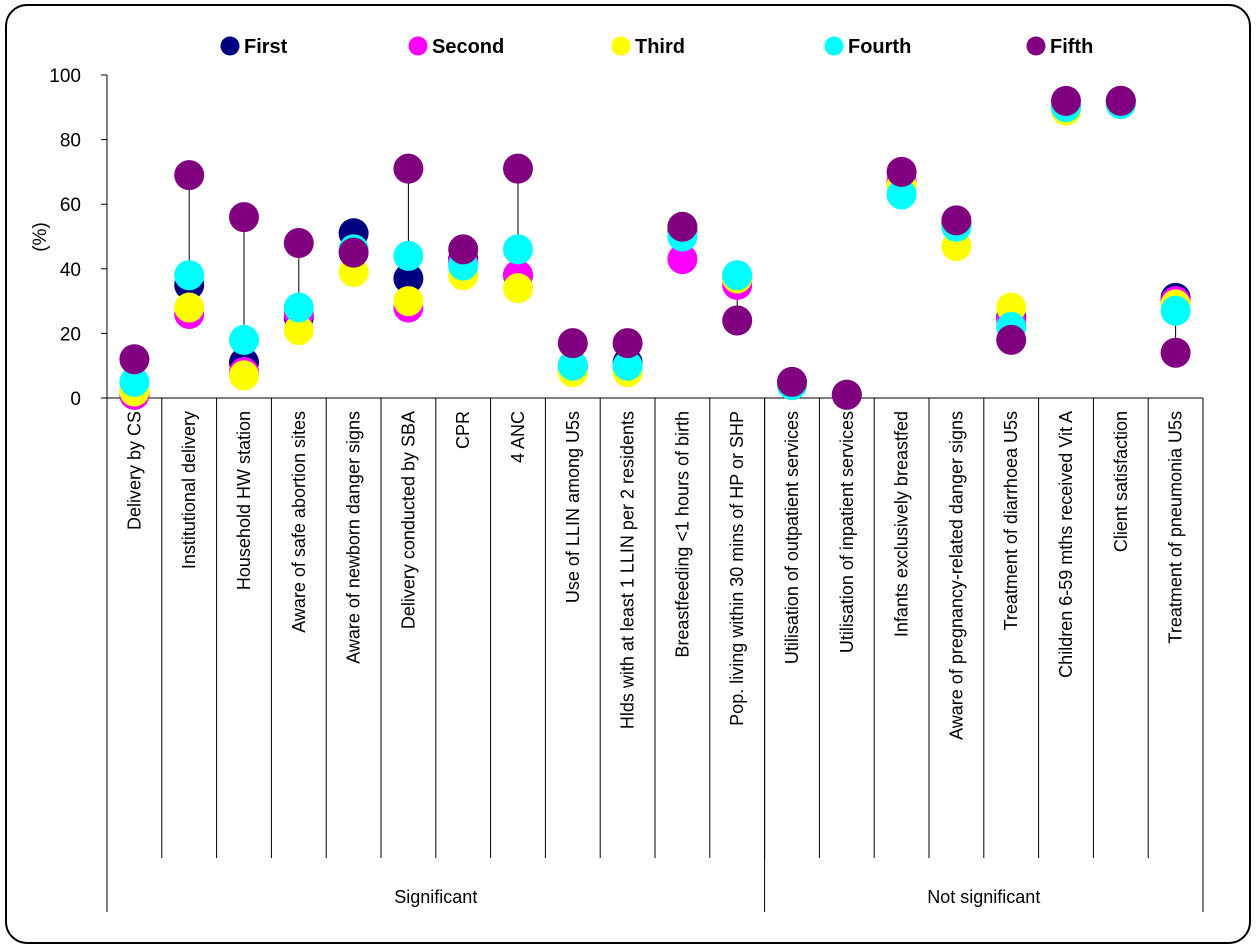  I want to click on y-tick-label: 0, so click(75, 399).